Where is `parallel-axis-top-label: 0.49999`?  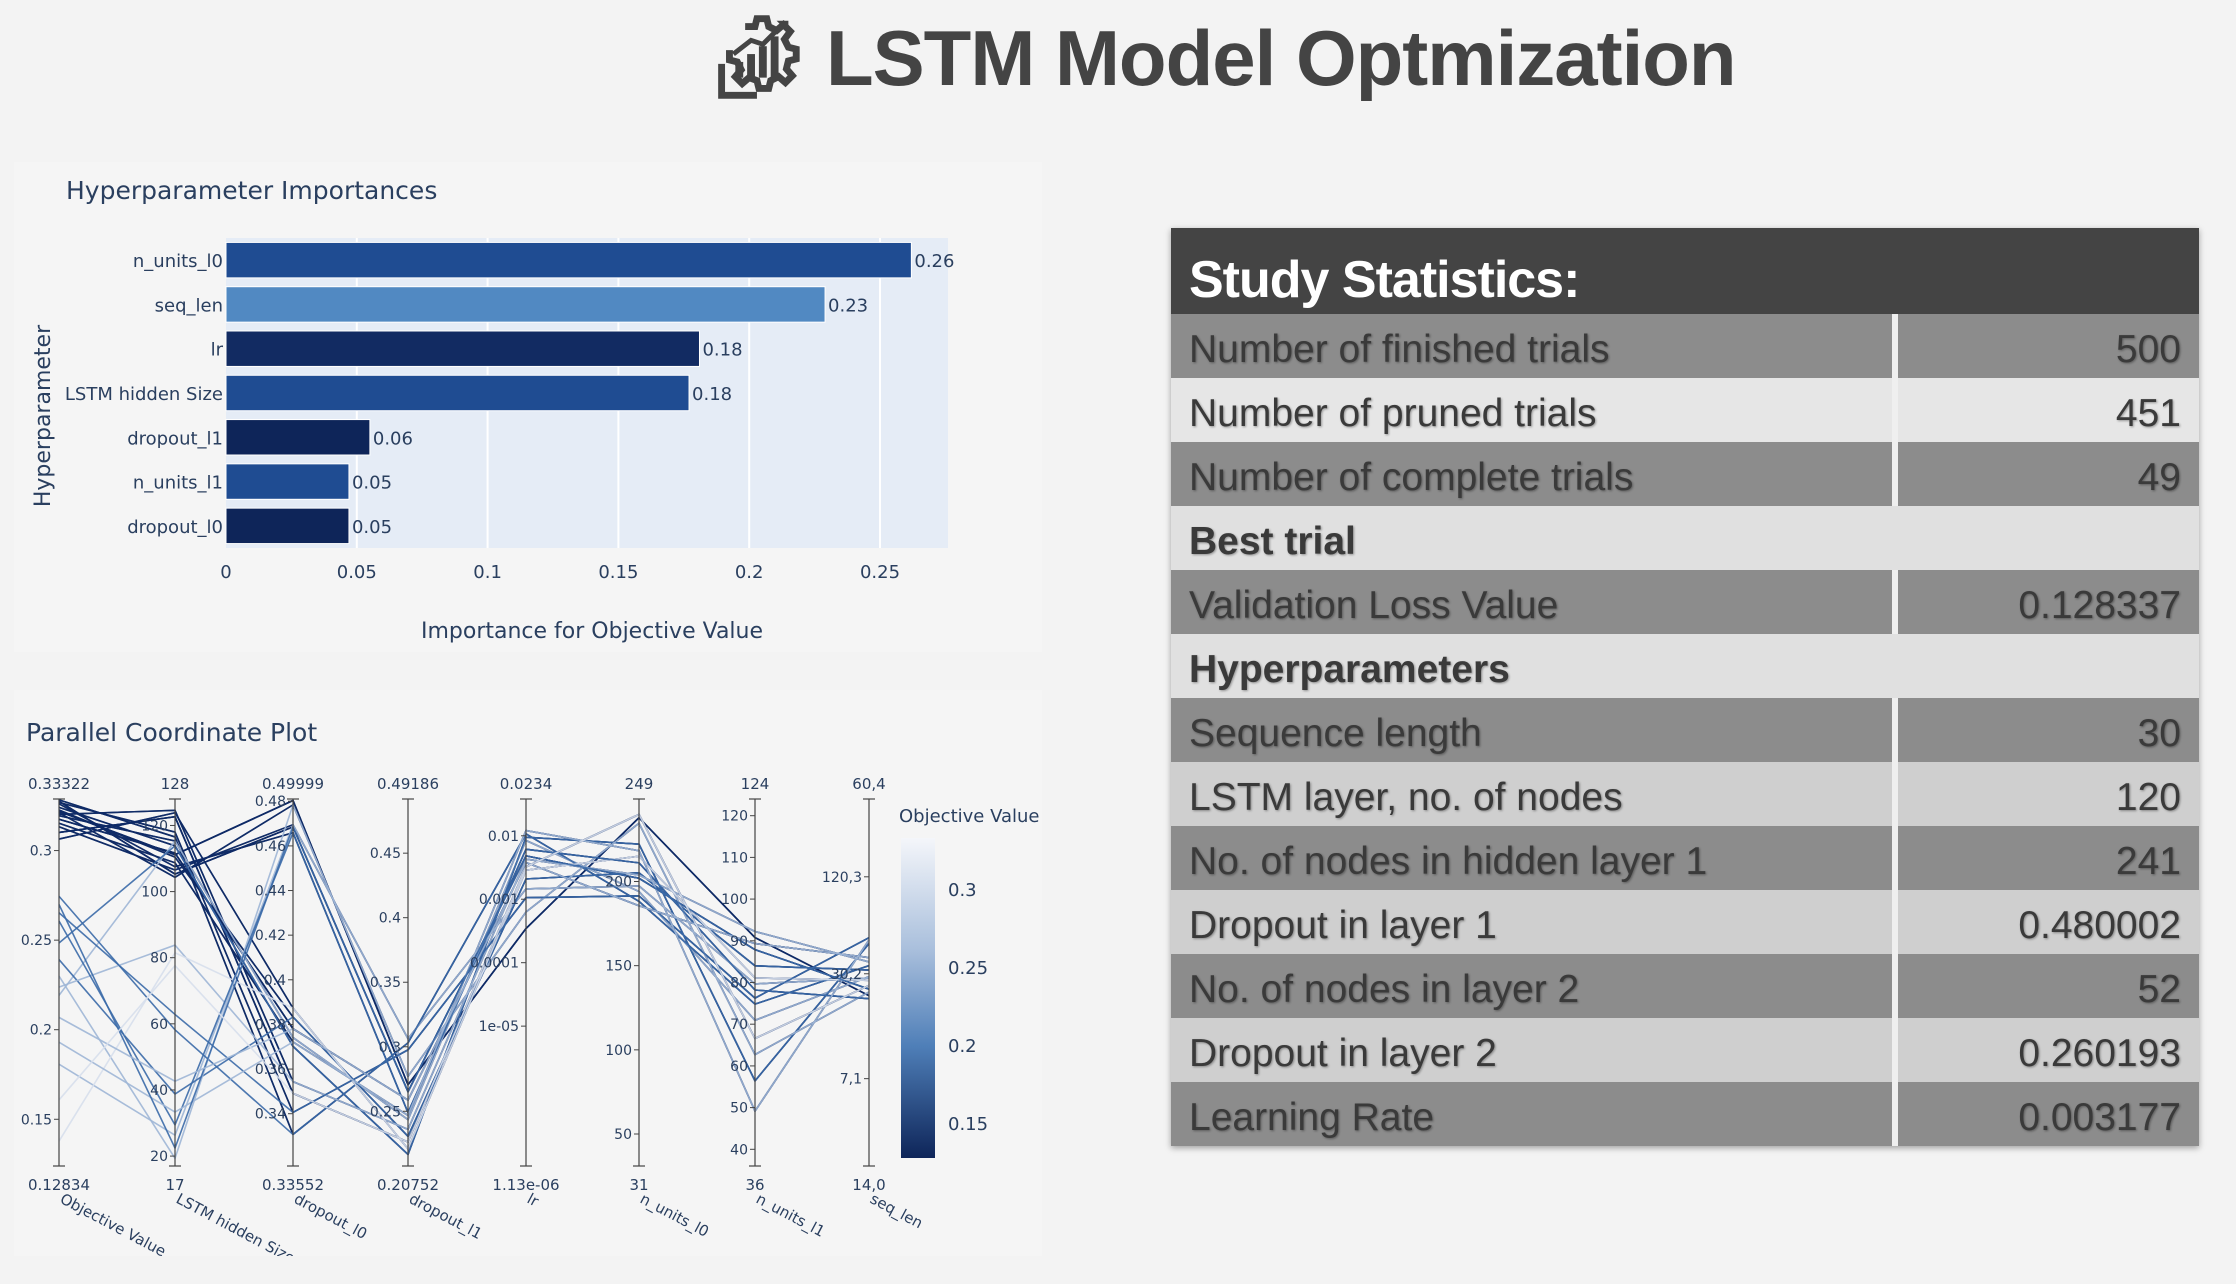 parallel-axis-top-label: 0.49999 is located at coordinates (293, 784).